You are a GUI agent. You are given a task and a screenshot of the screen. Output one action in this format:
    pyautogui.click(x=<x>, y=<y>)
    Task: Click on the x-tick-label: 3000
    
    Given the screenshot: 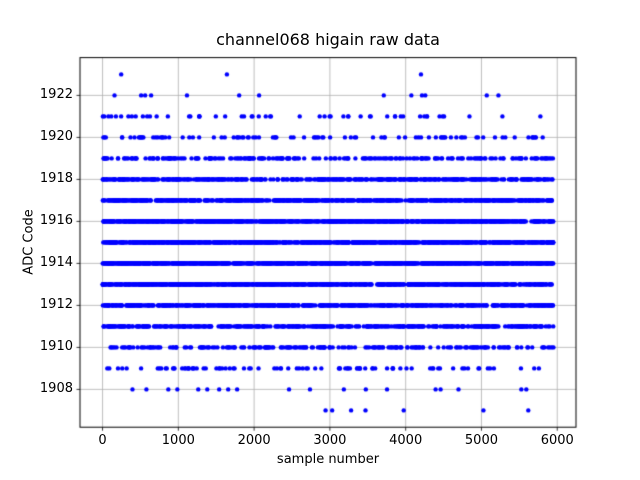 What is the action you would take?
    pyautogui.click(x=330, y=441)
    